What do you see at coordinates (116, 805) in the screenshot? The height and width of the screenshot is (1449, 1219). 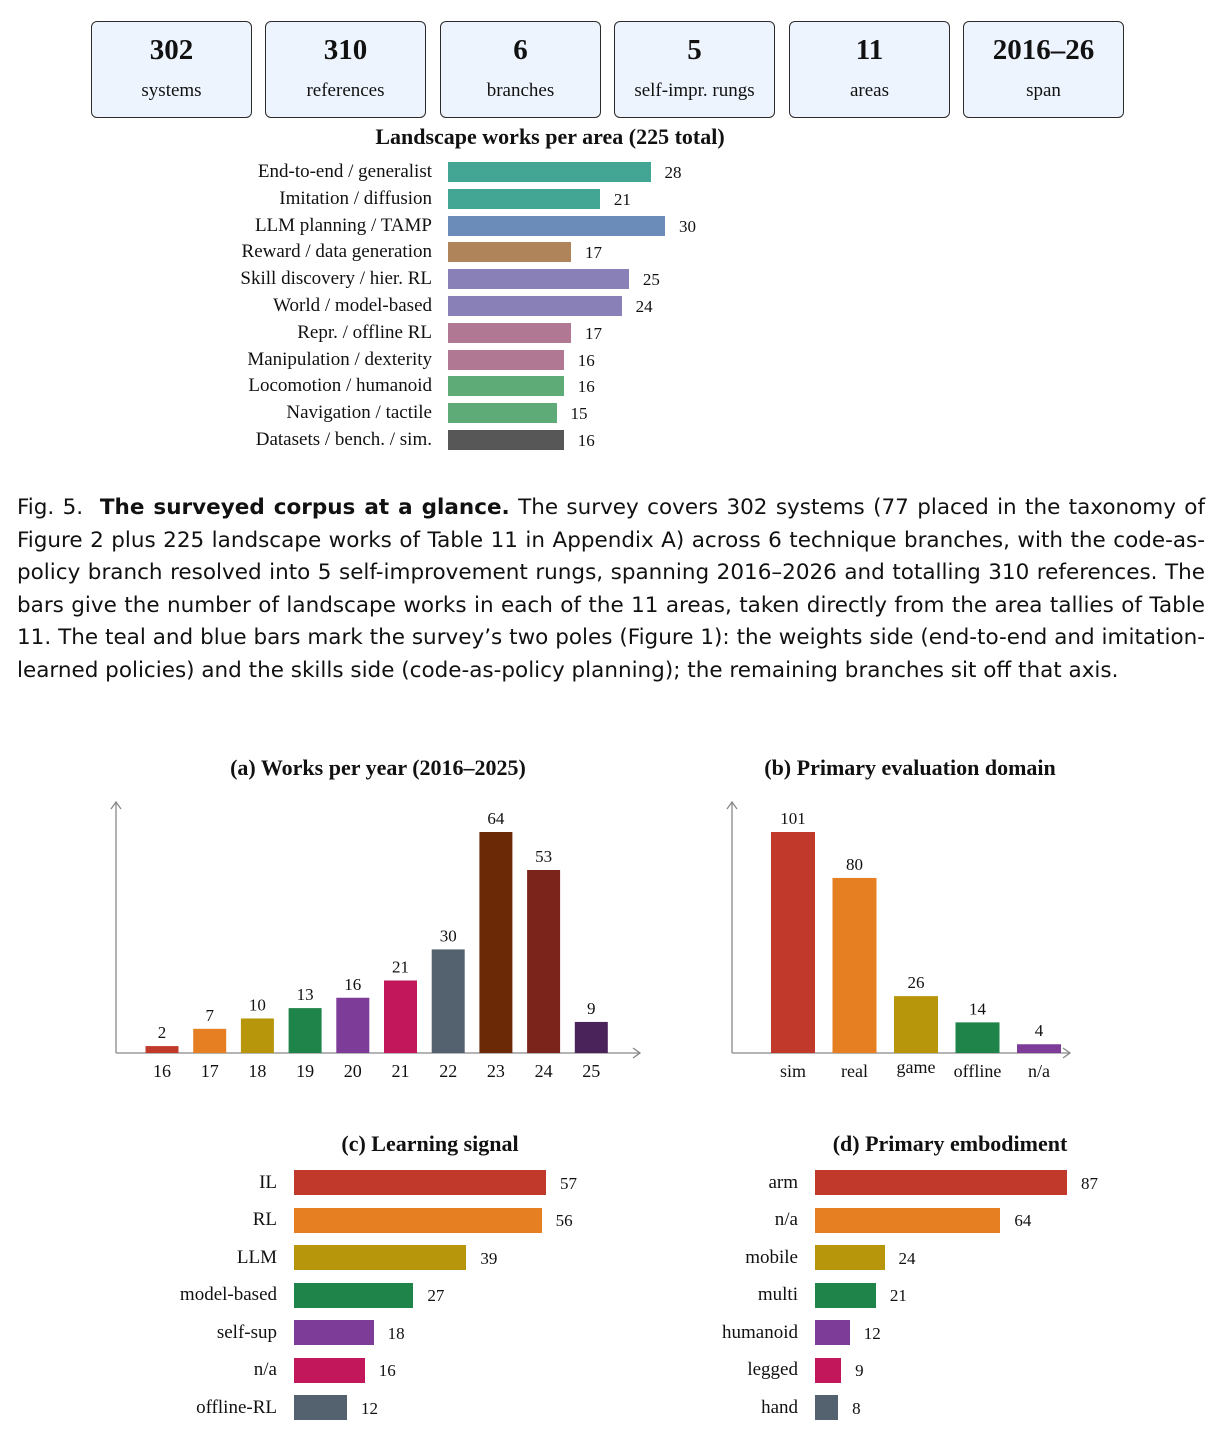 I see `y-axis-arrow` at bounding box center [116, 805].